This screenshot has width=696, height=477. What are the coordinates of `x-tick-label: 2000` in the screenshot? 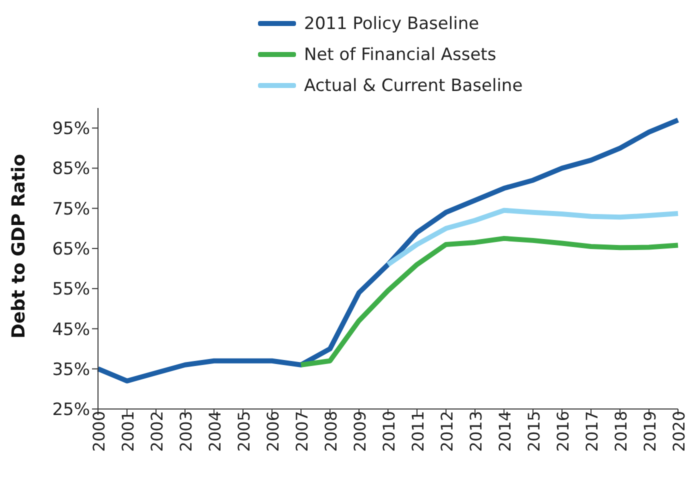 It's located at (98, 431).